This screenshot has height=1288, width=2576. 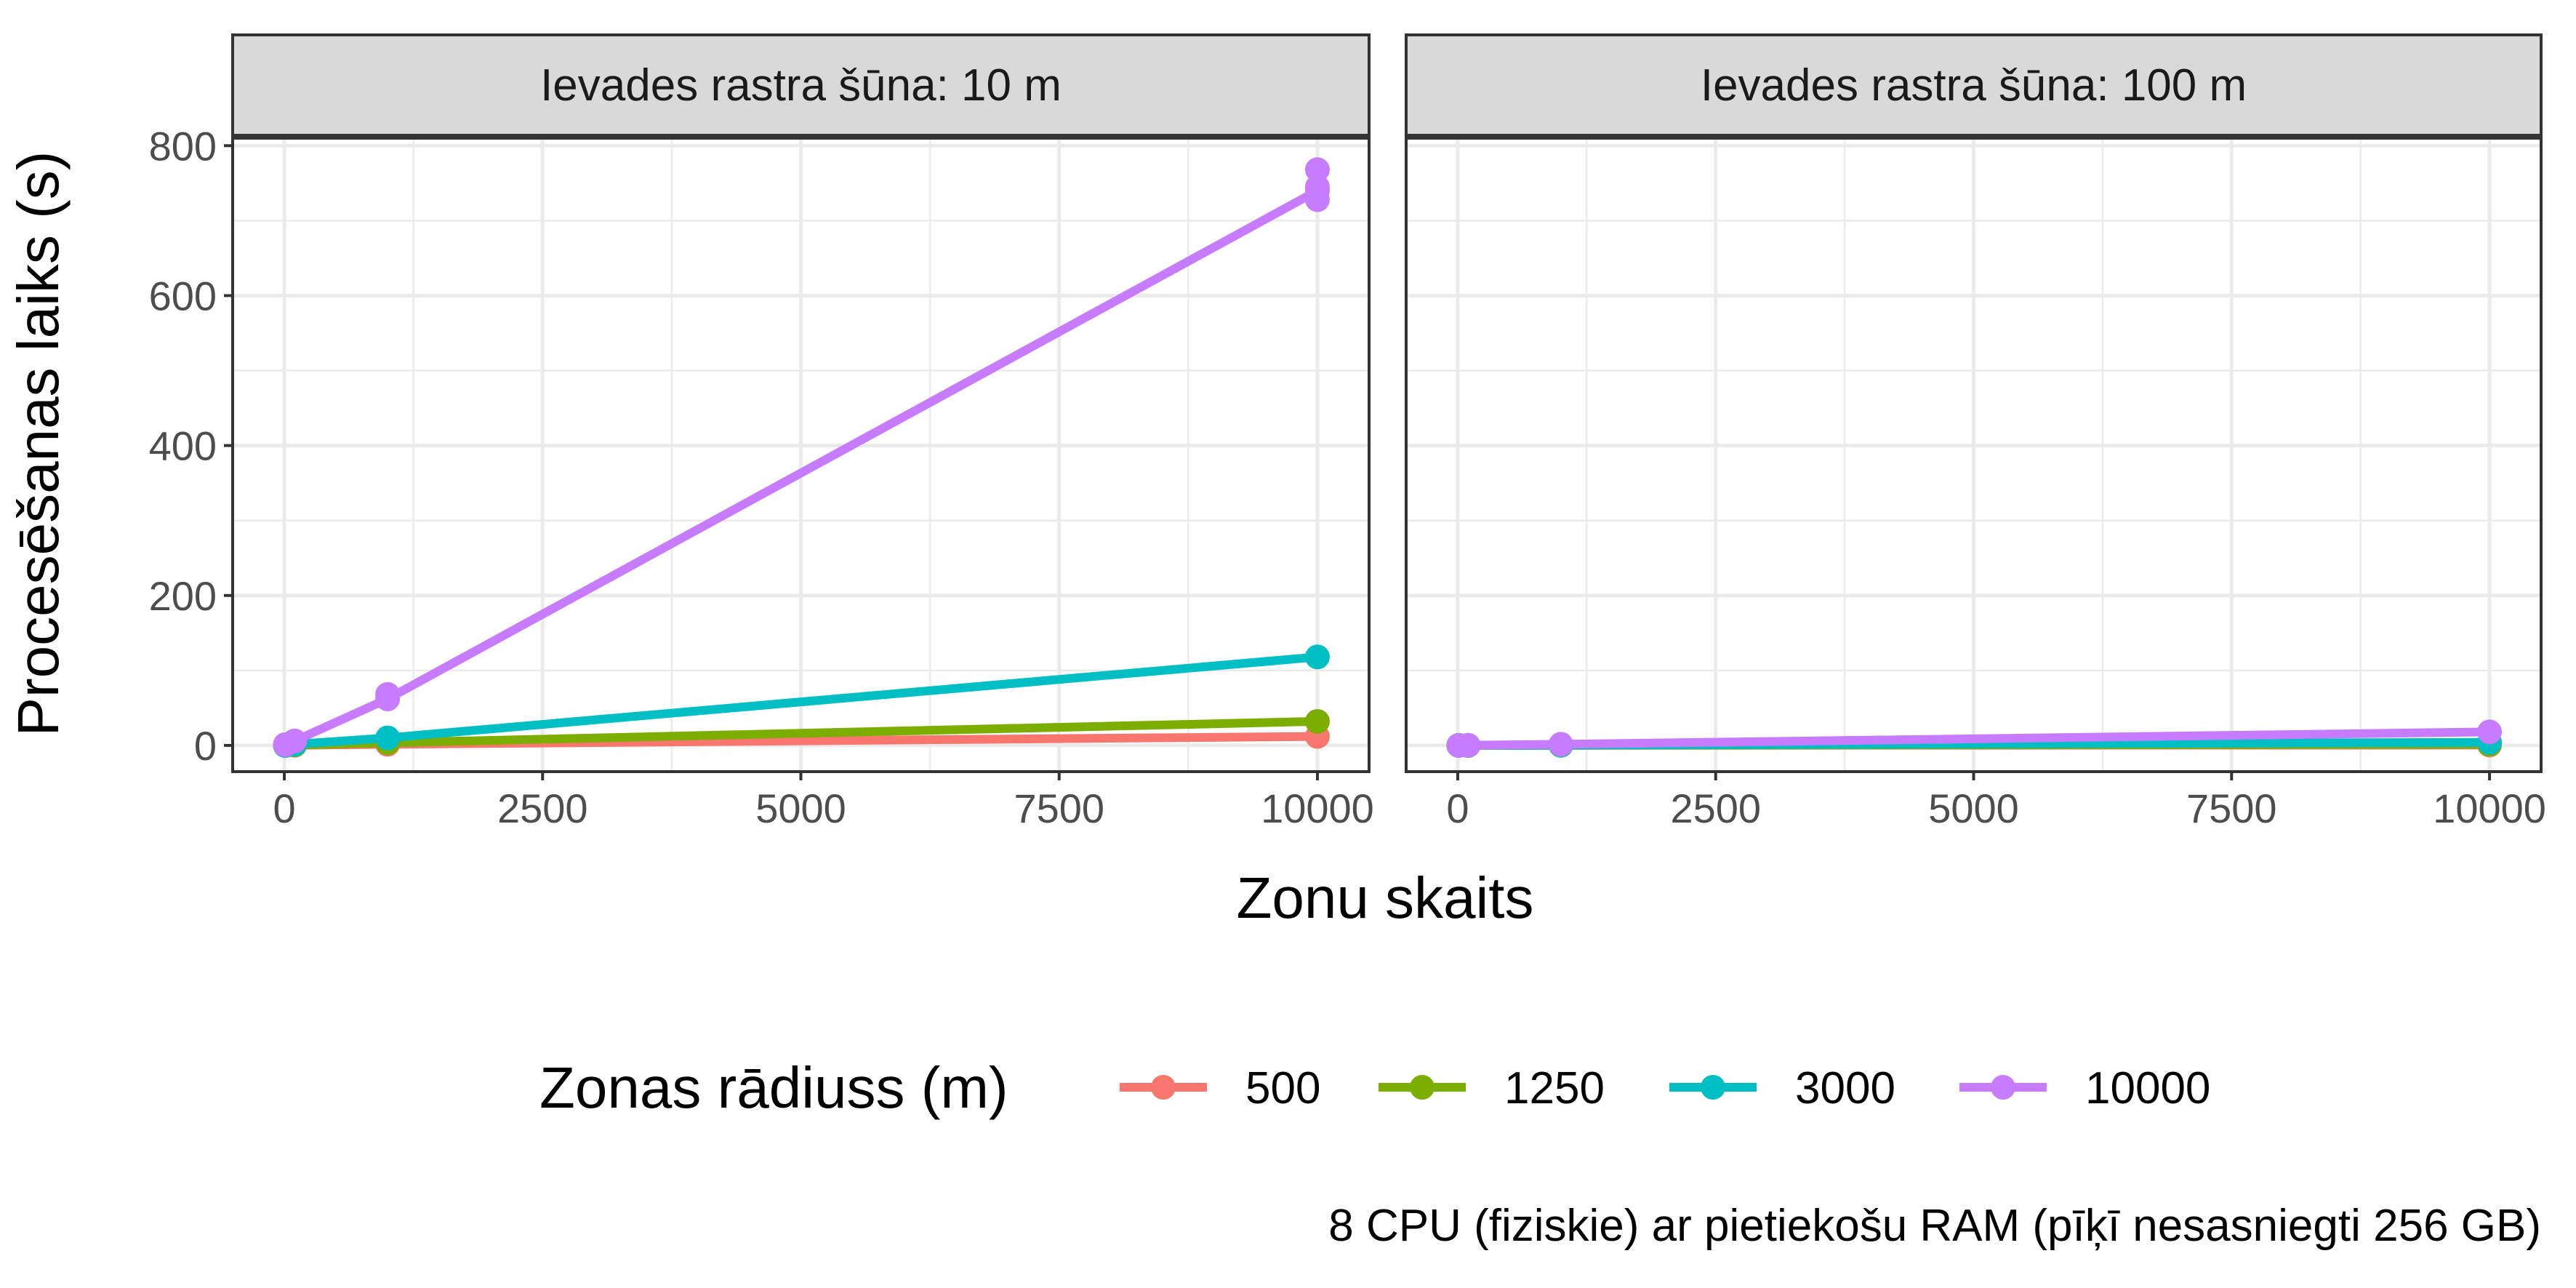 What do you see at coordinates (38, 444) in the screenshot?
I see `y-axis-title: Procesēšanas laiks (s)` at bounding box center [38, 444].